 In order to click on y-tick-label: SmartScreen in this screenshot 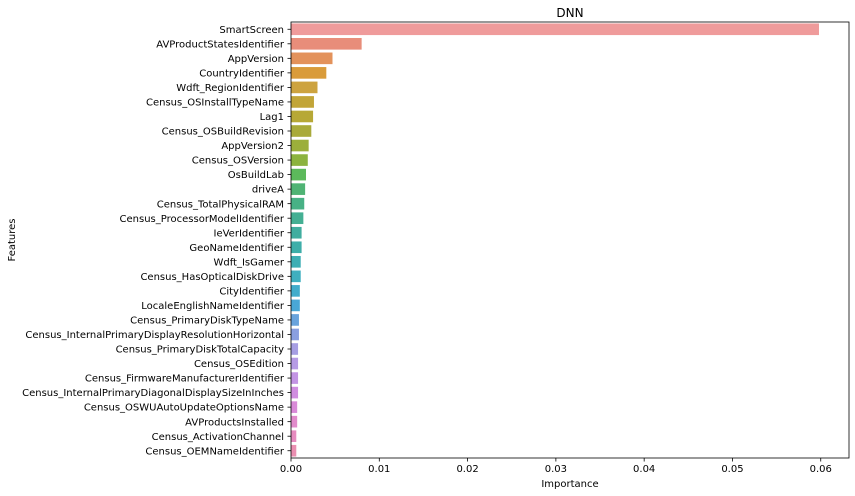, I will do `click(251, 30)`.